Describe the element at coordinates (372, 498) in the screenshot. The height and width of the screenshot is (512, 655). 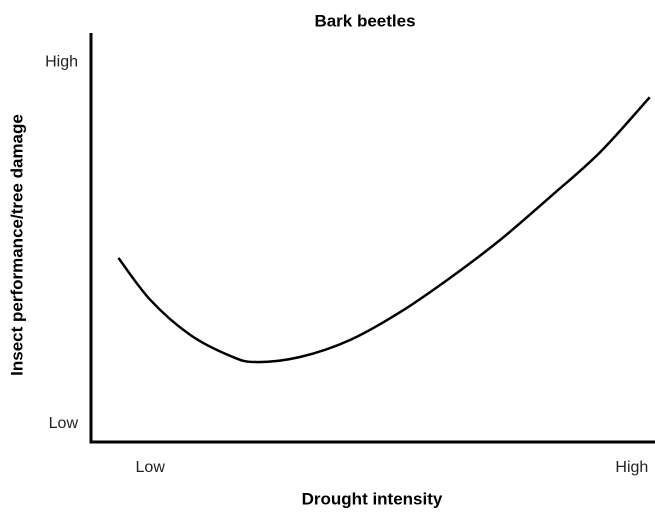
I see `x-axis-label: Drought intensity` at that location.